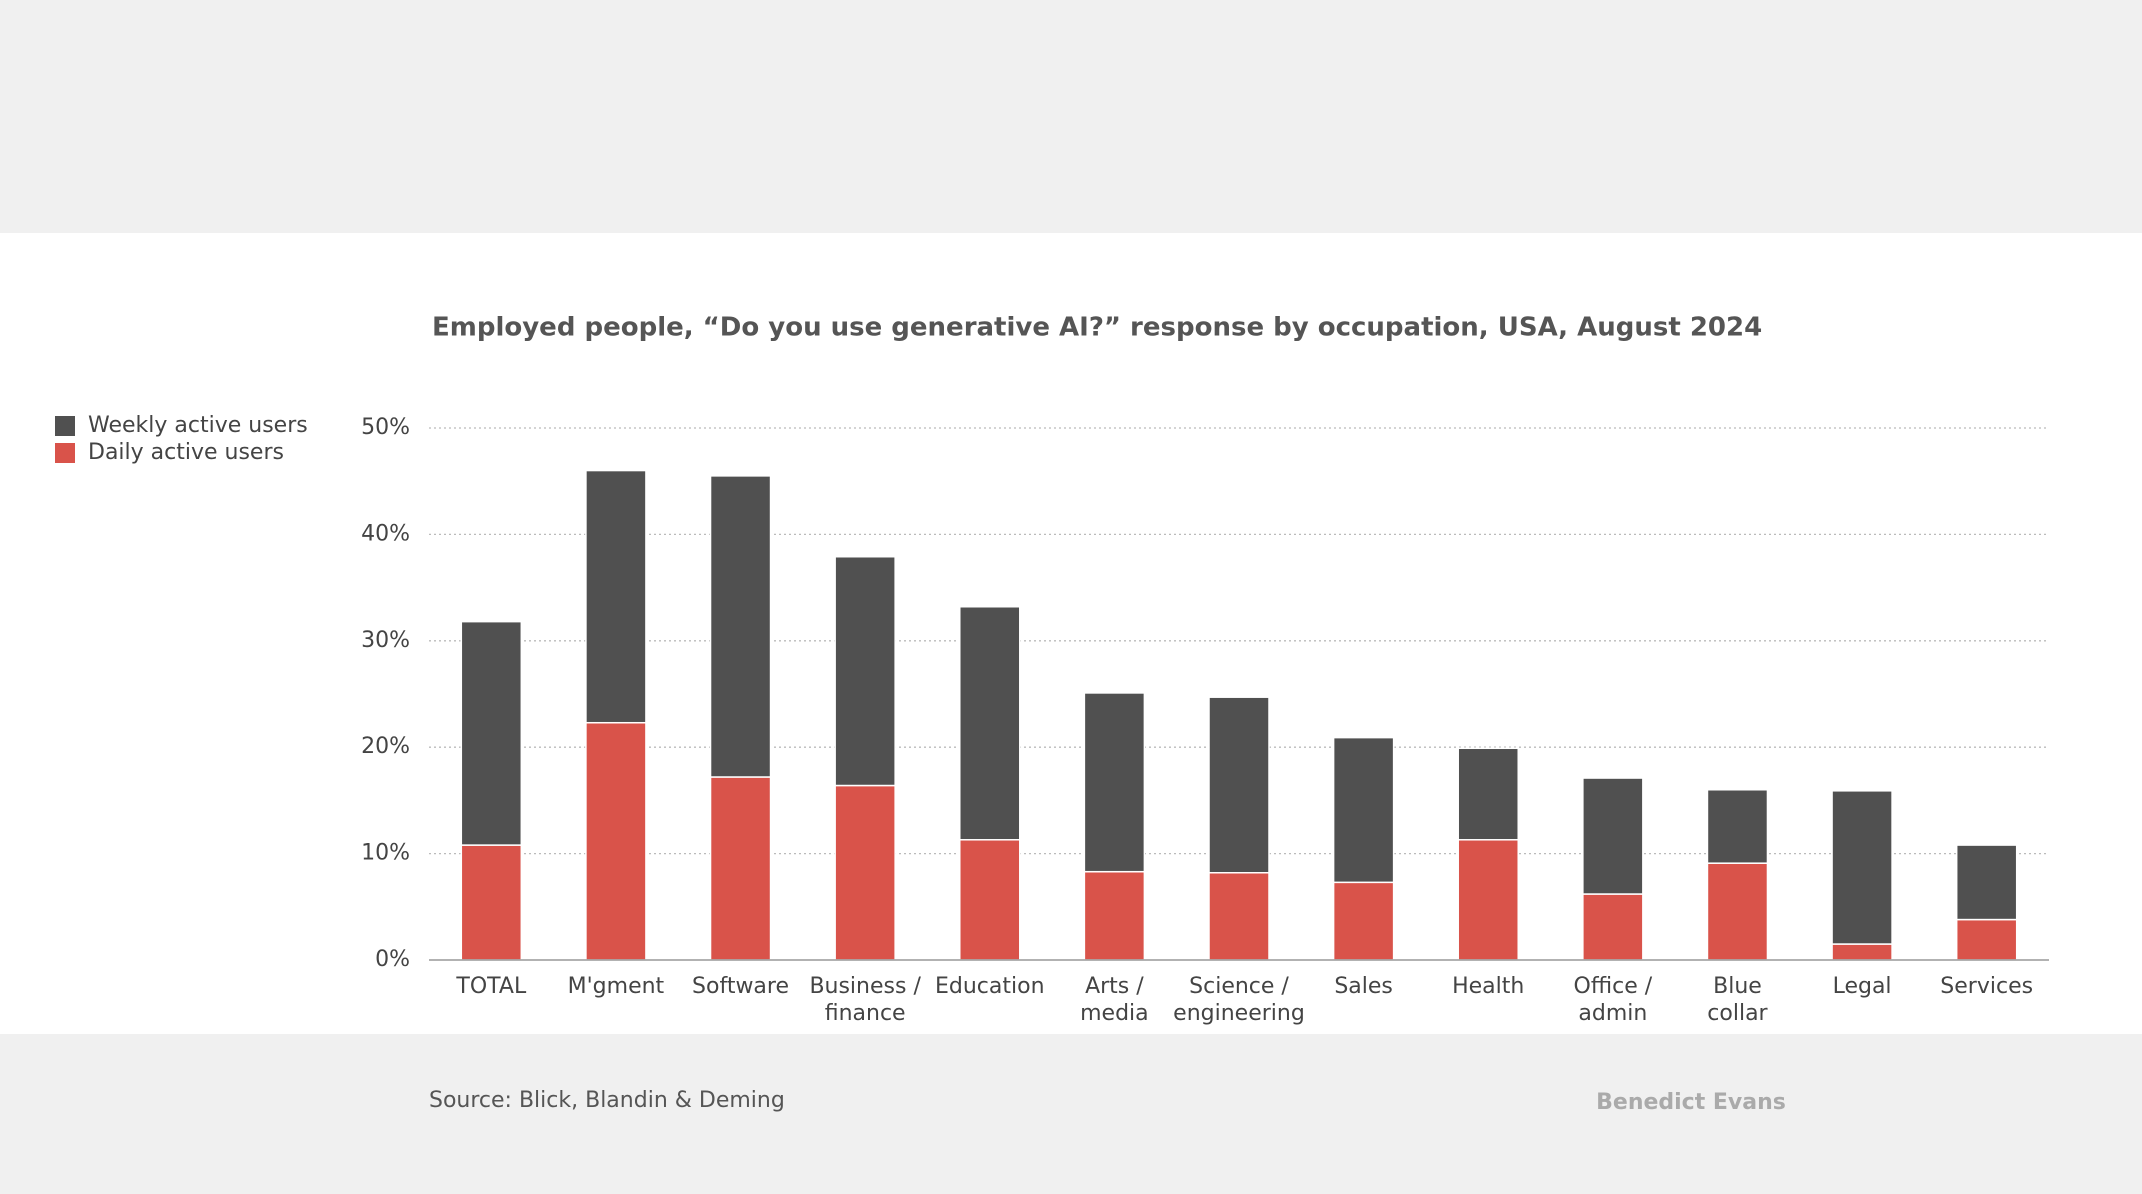 This screenshot has height=1194, width=2142. What do you see at coordinates (740, 986) in the screenshot?
I see `x-tick-label: Software` at bounding box center [740, 986].